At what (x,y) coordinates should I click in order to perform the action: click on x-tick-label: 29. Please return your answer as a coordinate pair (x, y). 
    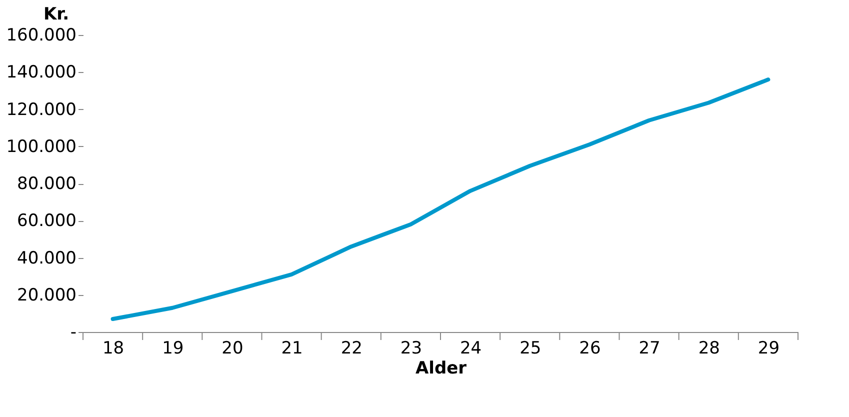
    Looking at the image, I should click on (769, 348).